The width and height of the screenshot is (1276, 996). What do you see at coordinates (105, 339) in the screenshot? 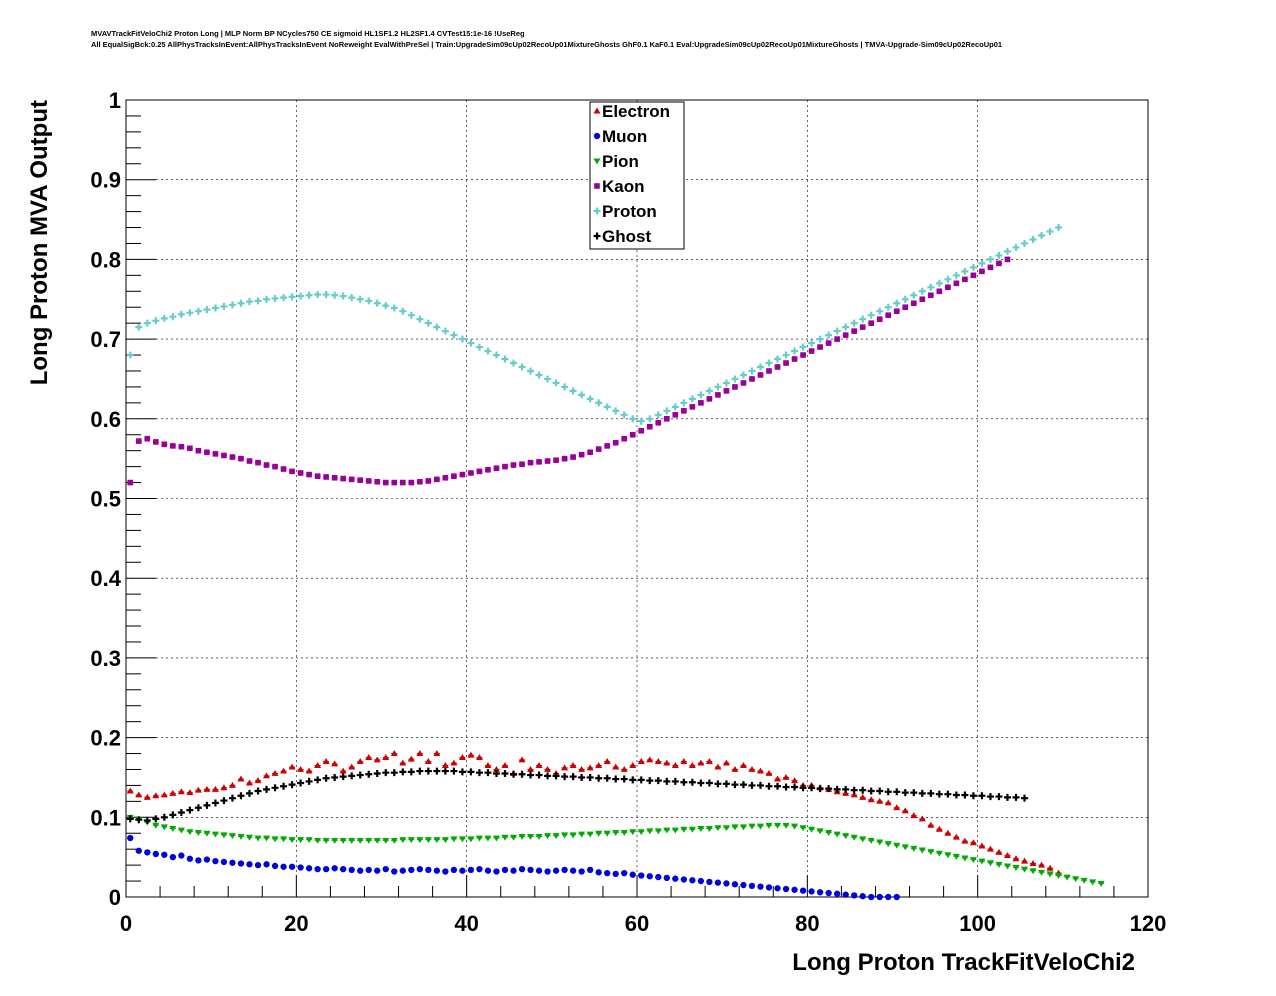
I see `y-tick-label: 0.7` at bounding box center [105, 339].